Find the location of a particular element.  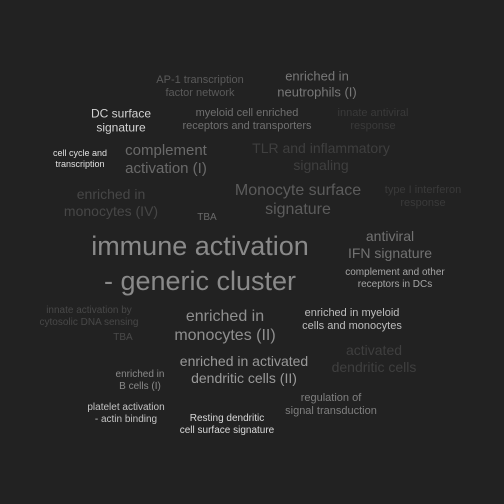

word-monocyte-surface-signature: Monocyte surface signature is located at coordinates (298, 199).